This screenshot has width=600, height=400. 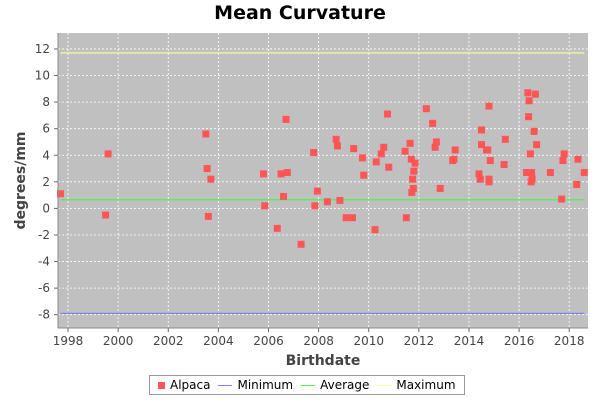 I want to click on legend-label: Maximum, so click(x=426, y=385).